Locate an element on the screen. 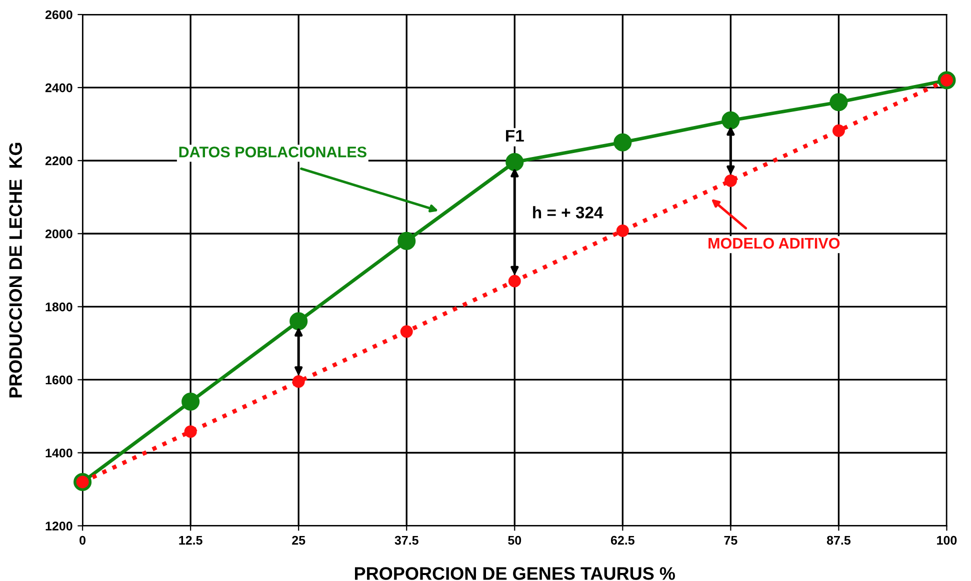  x-tick-label: 75 is located at coordinates (731, 540).